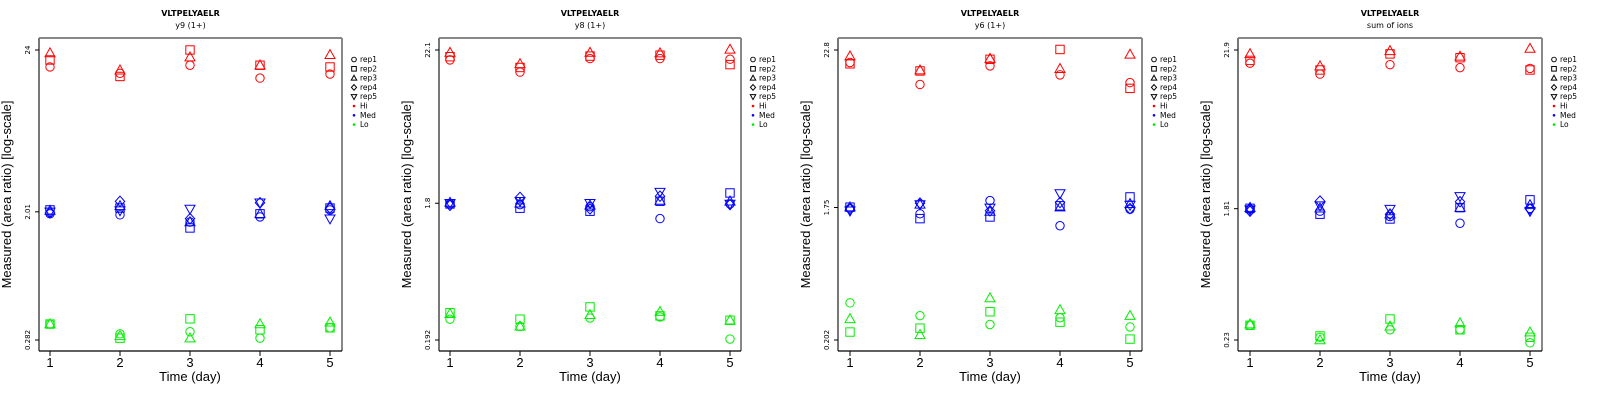 Image resolution: width=1600 pixels, height=400 pixels. Describe the element at coordinates (1227, 340) in the screenshot. I see `y-tick-label: 0.23` at that location.